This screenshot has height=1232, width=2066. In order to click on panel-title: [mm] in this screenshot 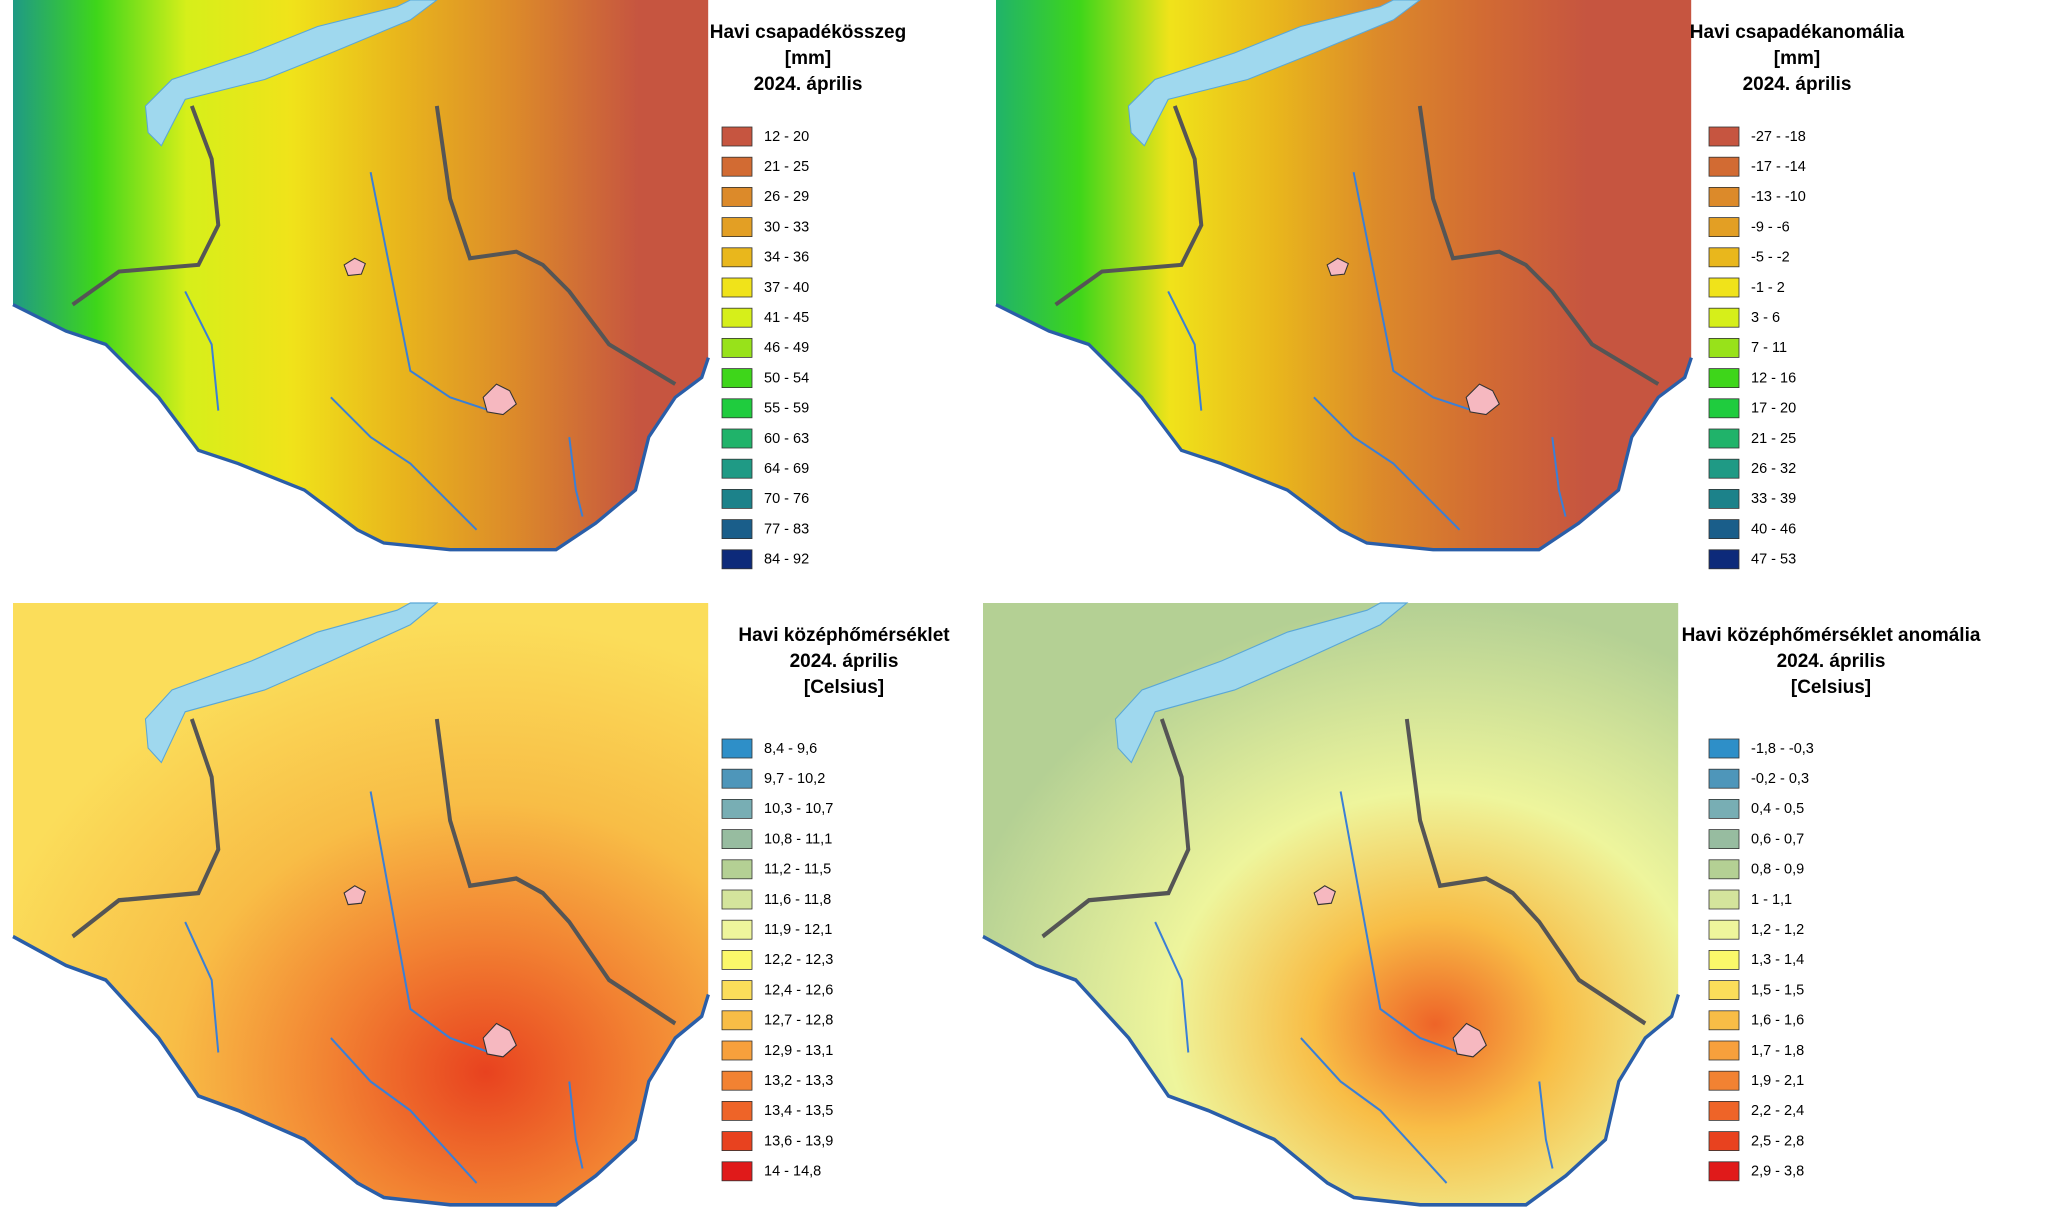, I will do `click(808, 58)`.